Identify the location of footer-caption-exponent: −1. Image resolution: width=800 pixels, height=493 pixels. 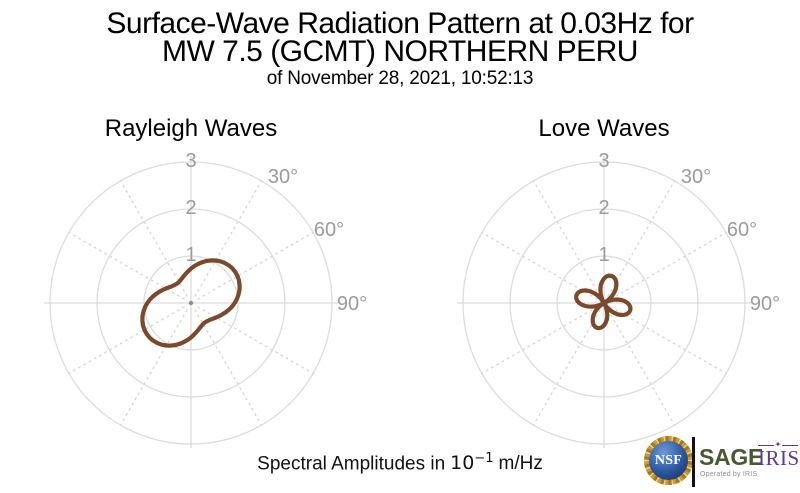
(484, 458).